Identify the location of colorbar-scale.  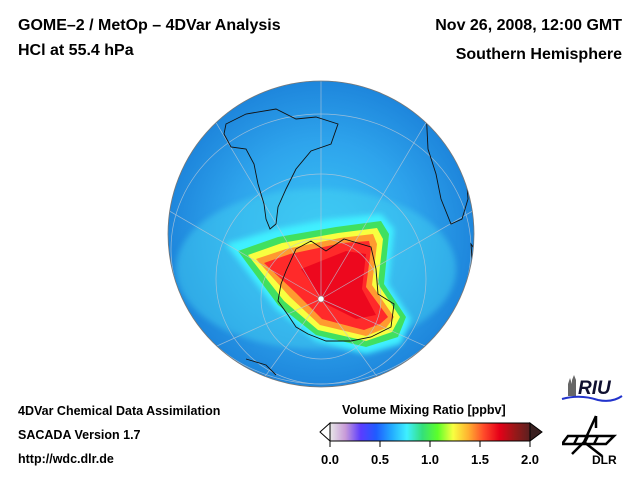
(430, 432).